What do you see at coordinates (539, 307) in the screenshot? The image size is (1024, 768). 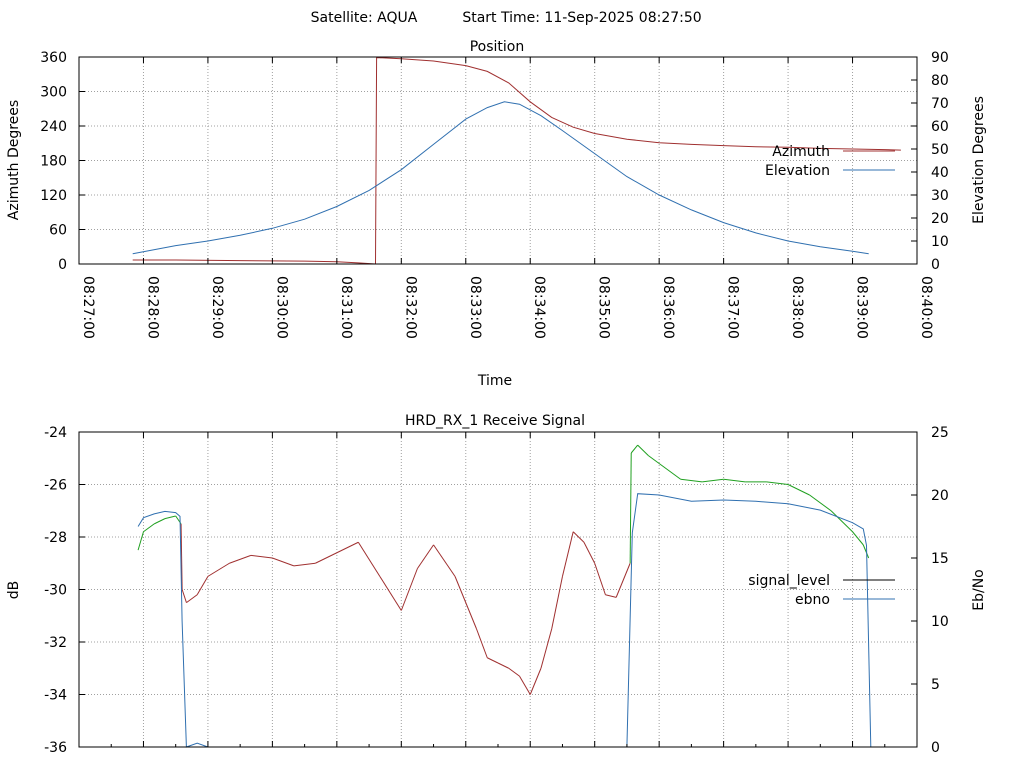 I see `position-xtick-label: 08:34:00` at bounding box center [539, 307].